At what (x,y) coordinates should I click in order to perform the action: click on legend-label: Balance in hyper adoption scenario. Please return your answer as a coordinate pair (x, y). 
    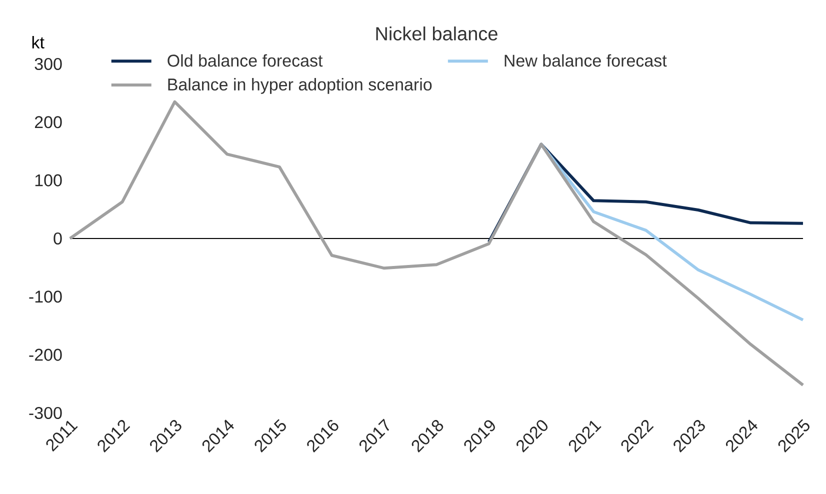
    Looking at the image, I should click on (300, 86).